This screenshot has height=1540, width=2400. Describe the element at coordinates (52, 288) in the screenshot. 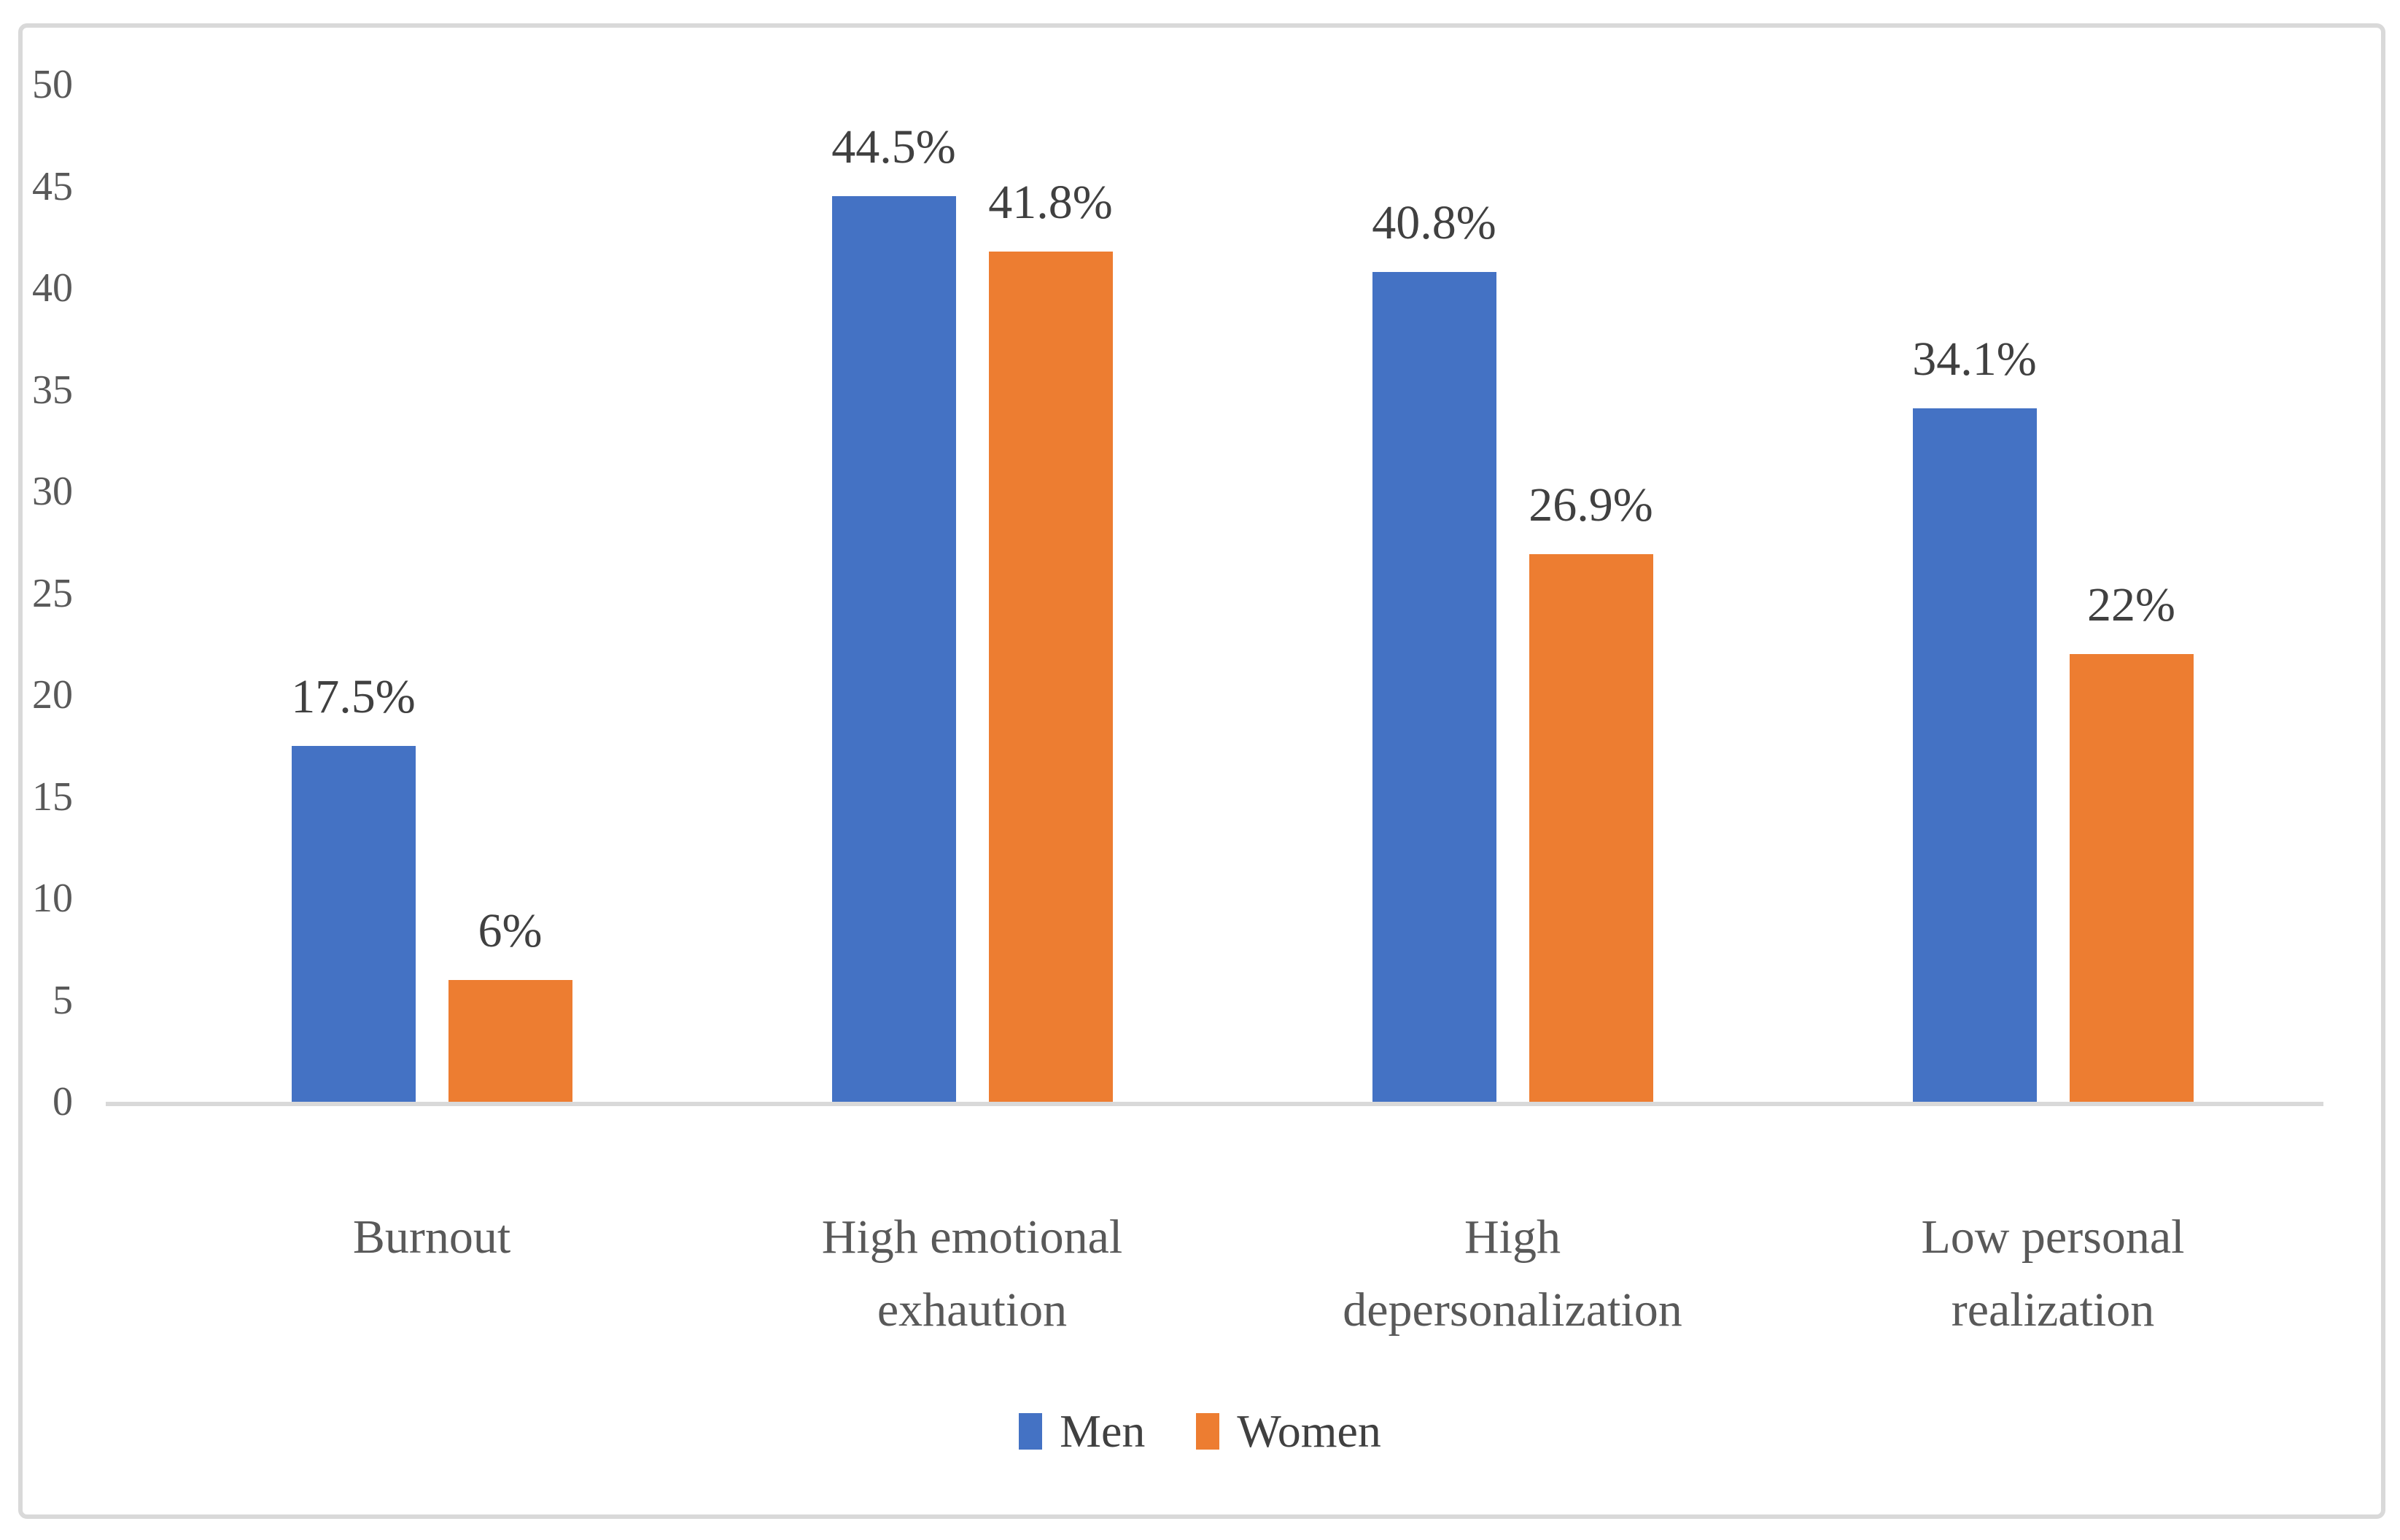

I see `y-axis-tick-40: 40` at that location.